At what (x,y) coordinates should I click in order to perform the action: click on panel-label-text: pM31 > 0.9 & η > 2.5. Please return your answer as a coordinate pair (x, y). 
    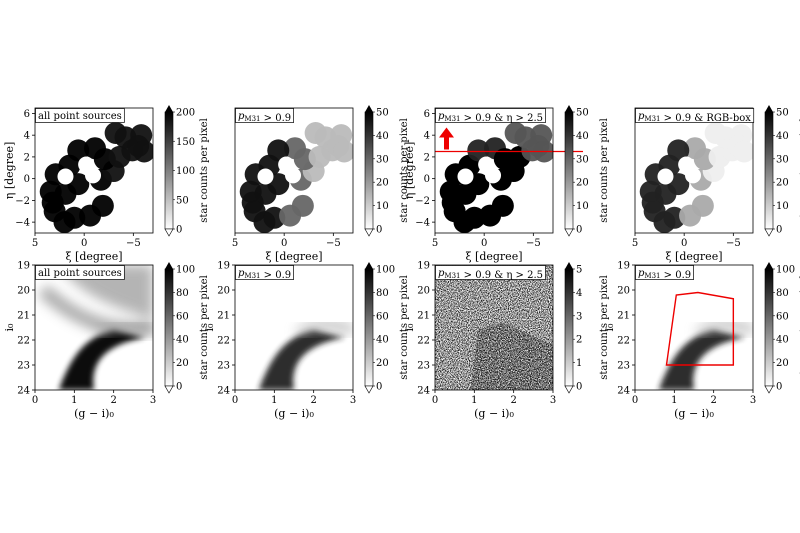
    Looking at the image, I should click on (490, 274).